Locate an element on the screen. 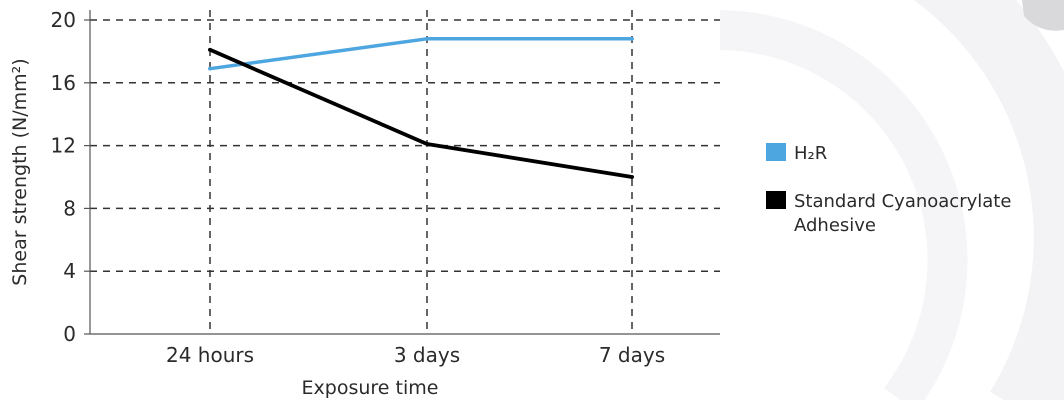  y-tick-label: 0 is located at coordinates (69, 334).